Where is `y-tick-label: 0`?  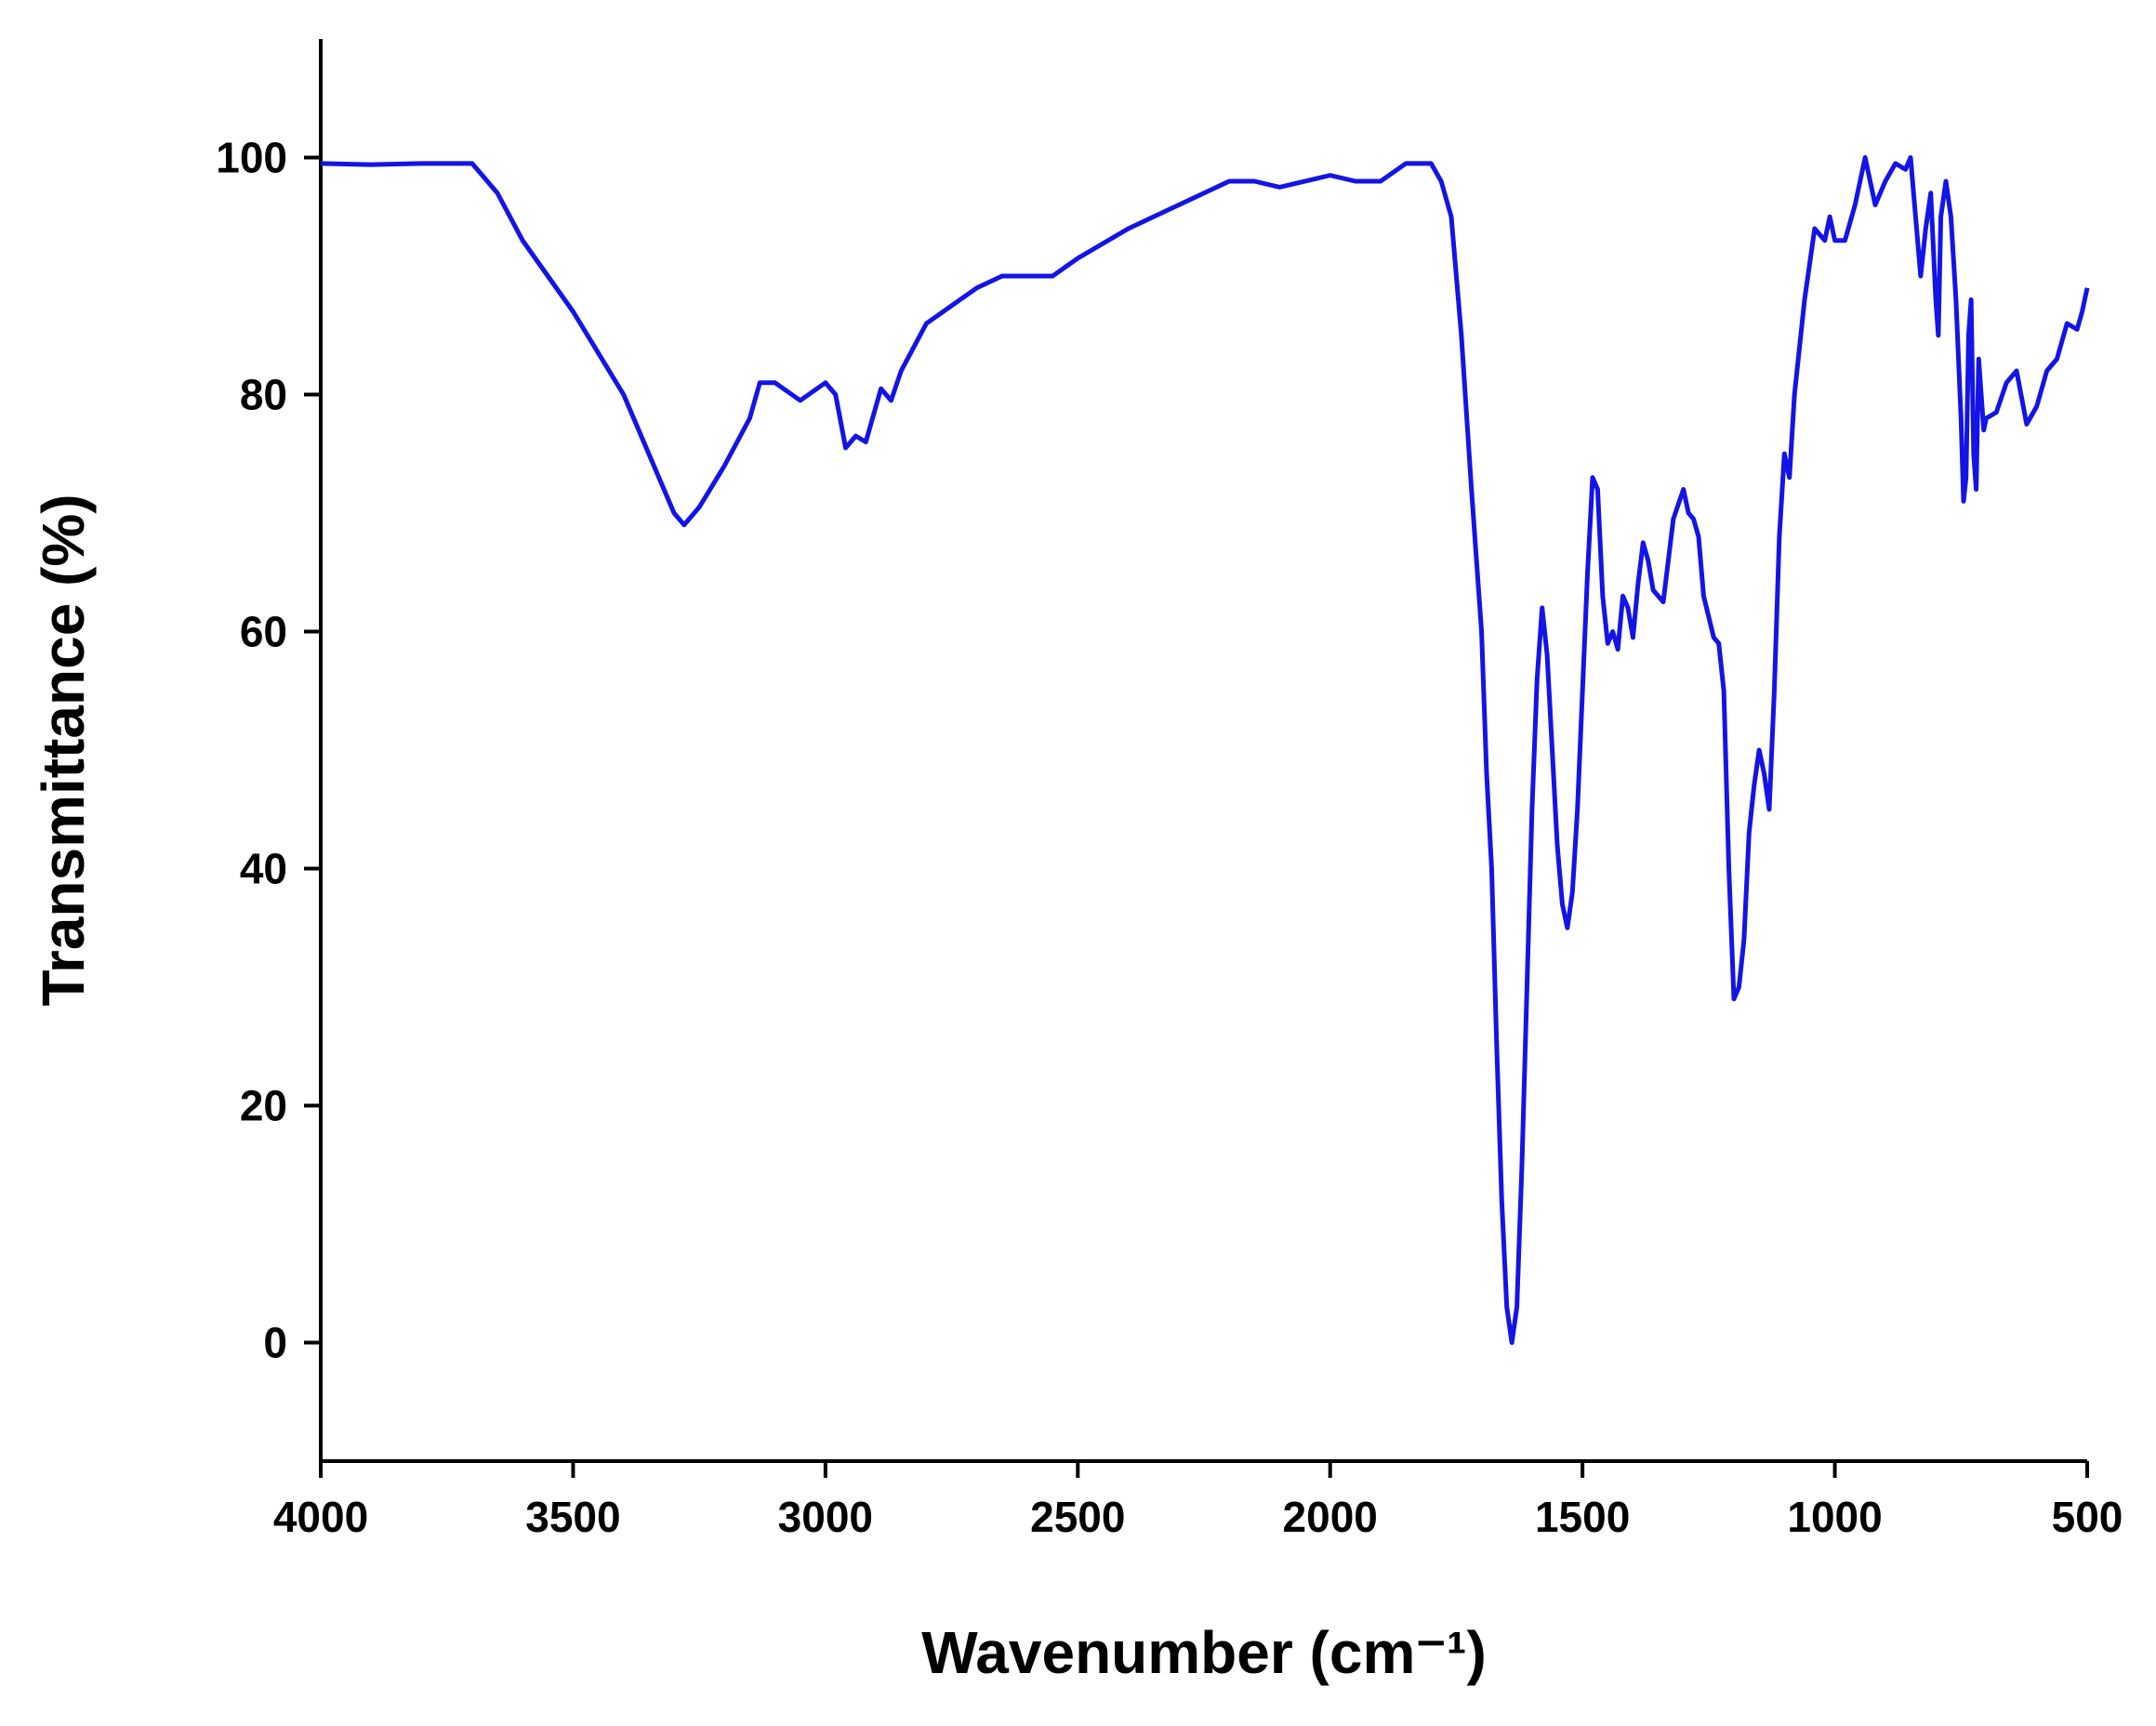 y-tick-label: 0 is located at coordinates (275, 1343).